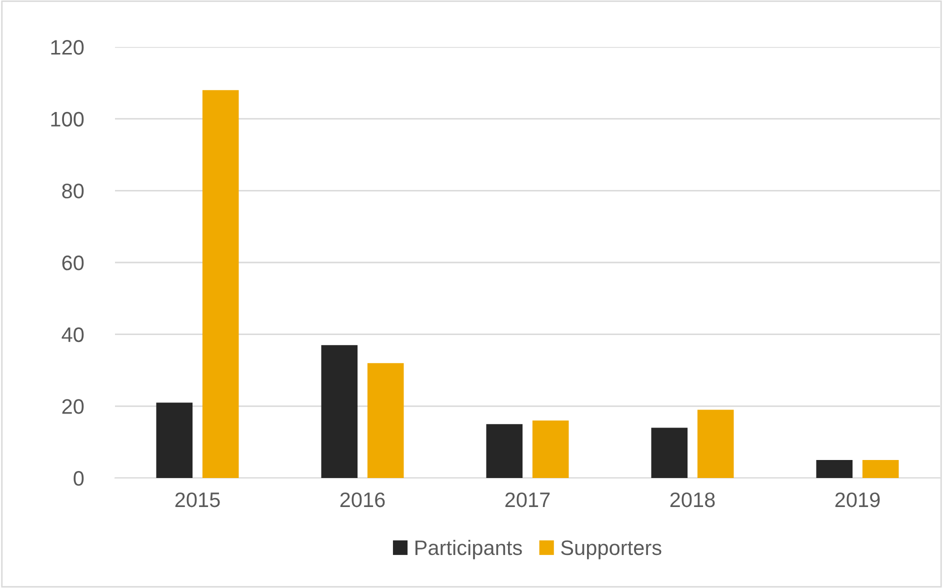  I want to click on y-tick-label: 20, so click(73, 406).